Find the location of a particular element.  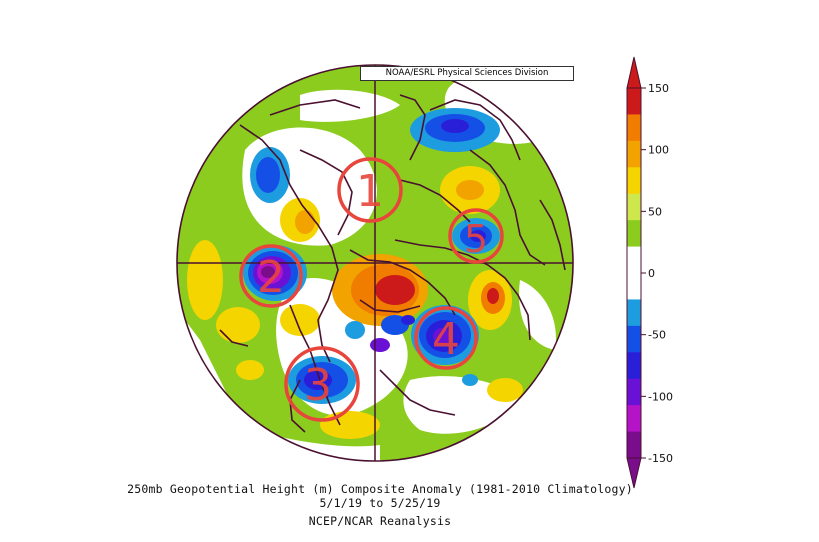

colorbar-tick-label: 0 is located at coordinates (651, 273).